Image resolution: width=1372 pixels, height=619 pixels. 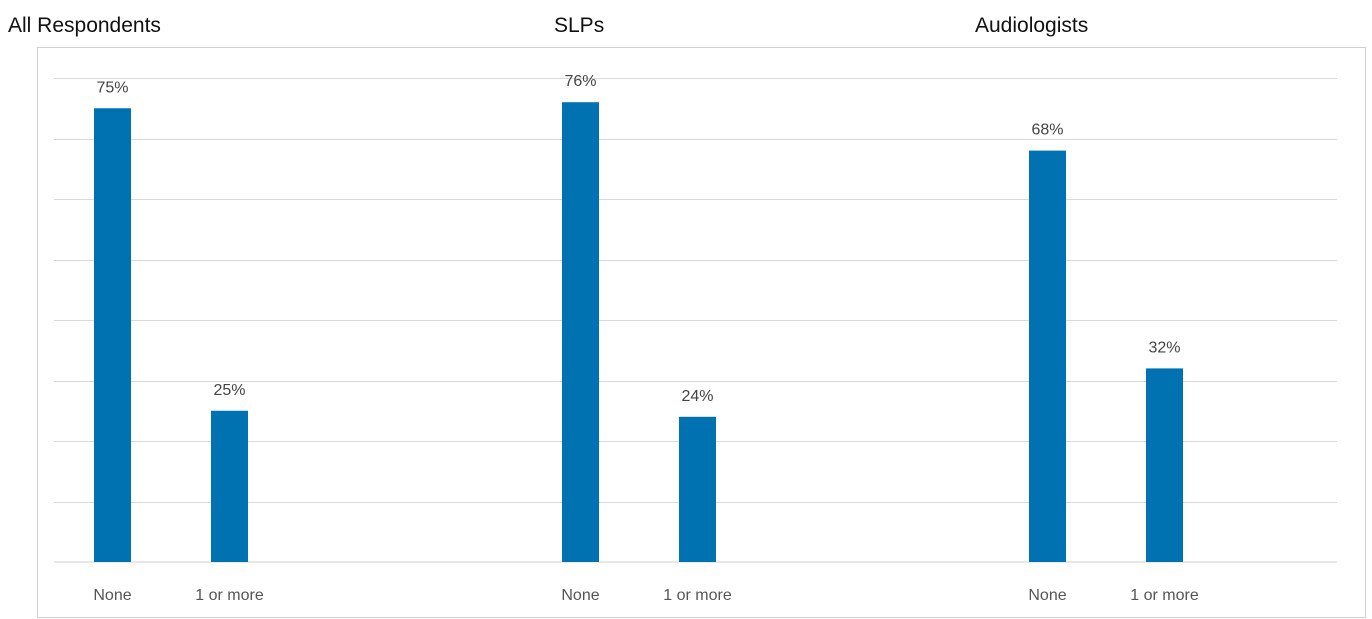 I want to click on data-label: 68%, so click(x=1047, y=130).